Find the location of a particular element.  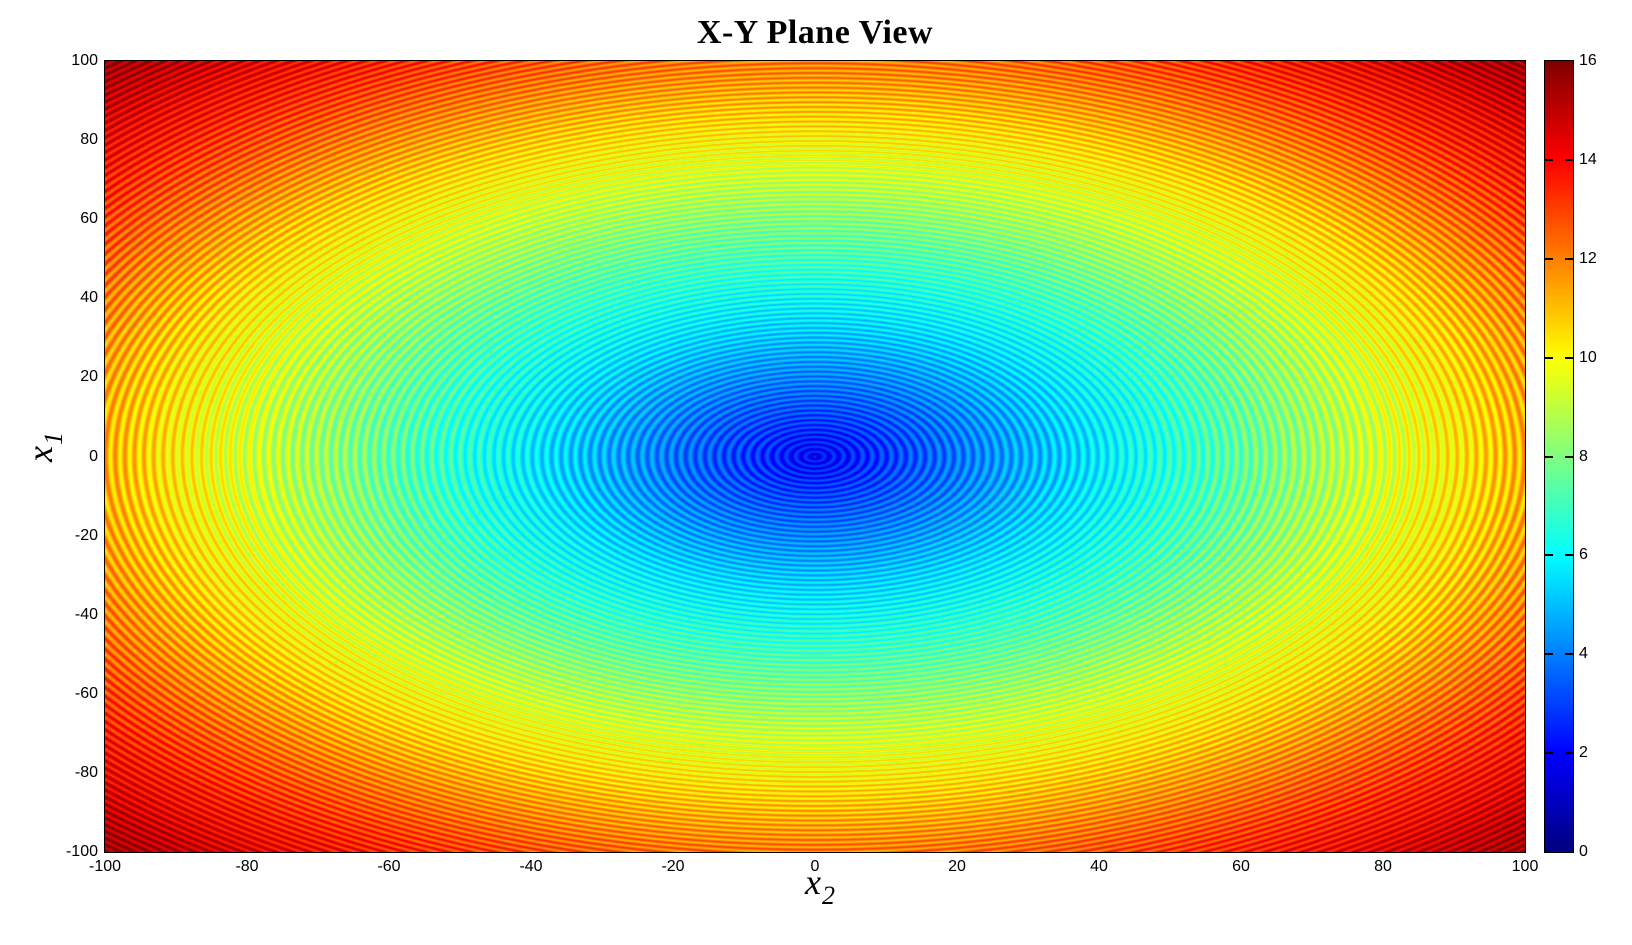

y-tick-label: 40 is located at coordinates (89, 298).